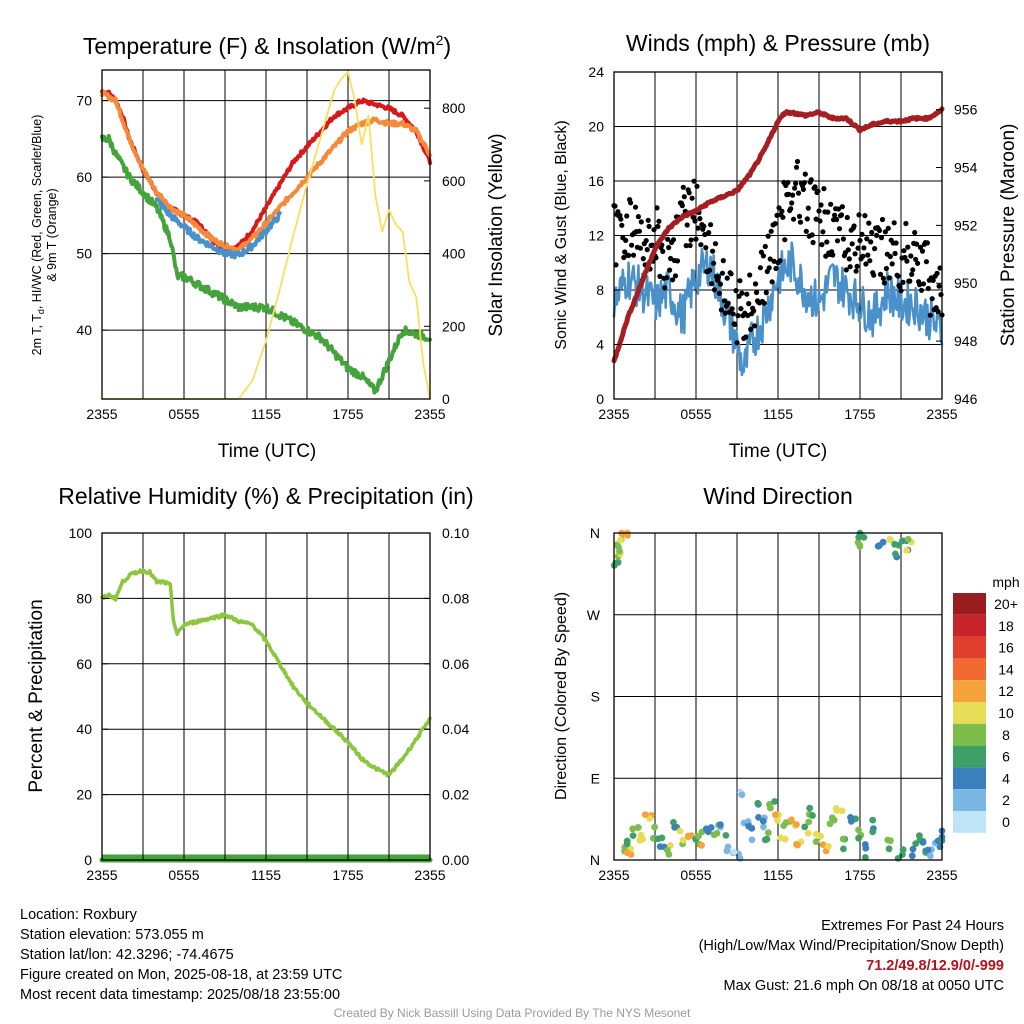  What do you see at coordinates (454, 108) in the screenshot?
I see `y-right-tick-label: 800` at bounding box center [454, 108].